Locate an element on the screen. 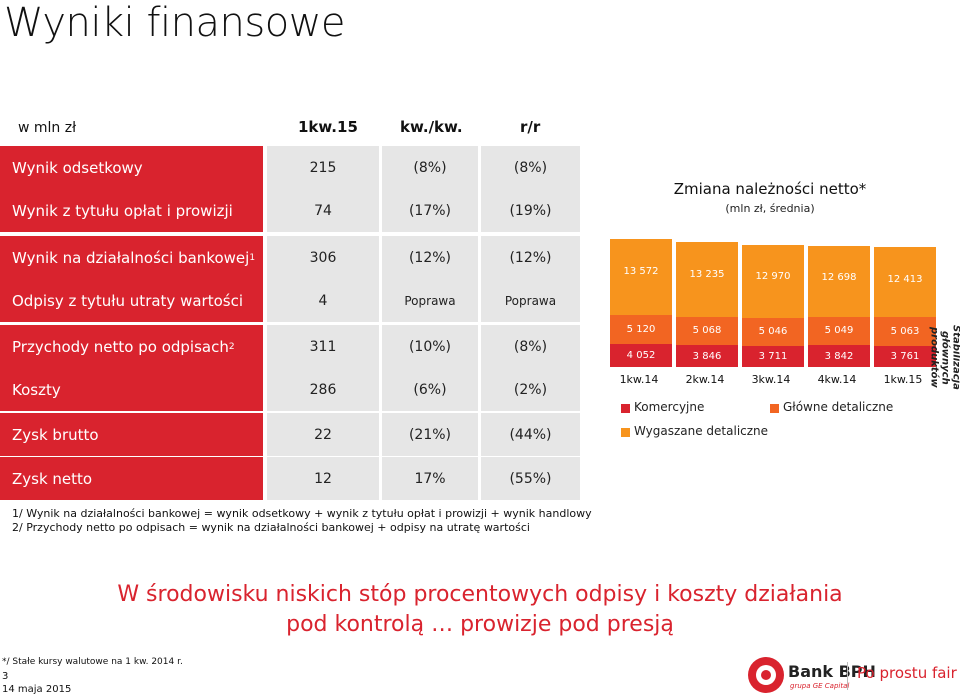 Image resolution: width=960 pixels, height=697 pixels. category-label: 4kw.14 is located at coordinates (837, 379).